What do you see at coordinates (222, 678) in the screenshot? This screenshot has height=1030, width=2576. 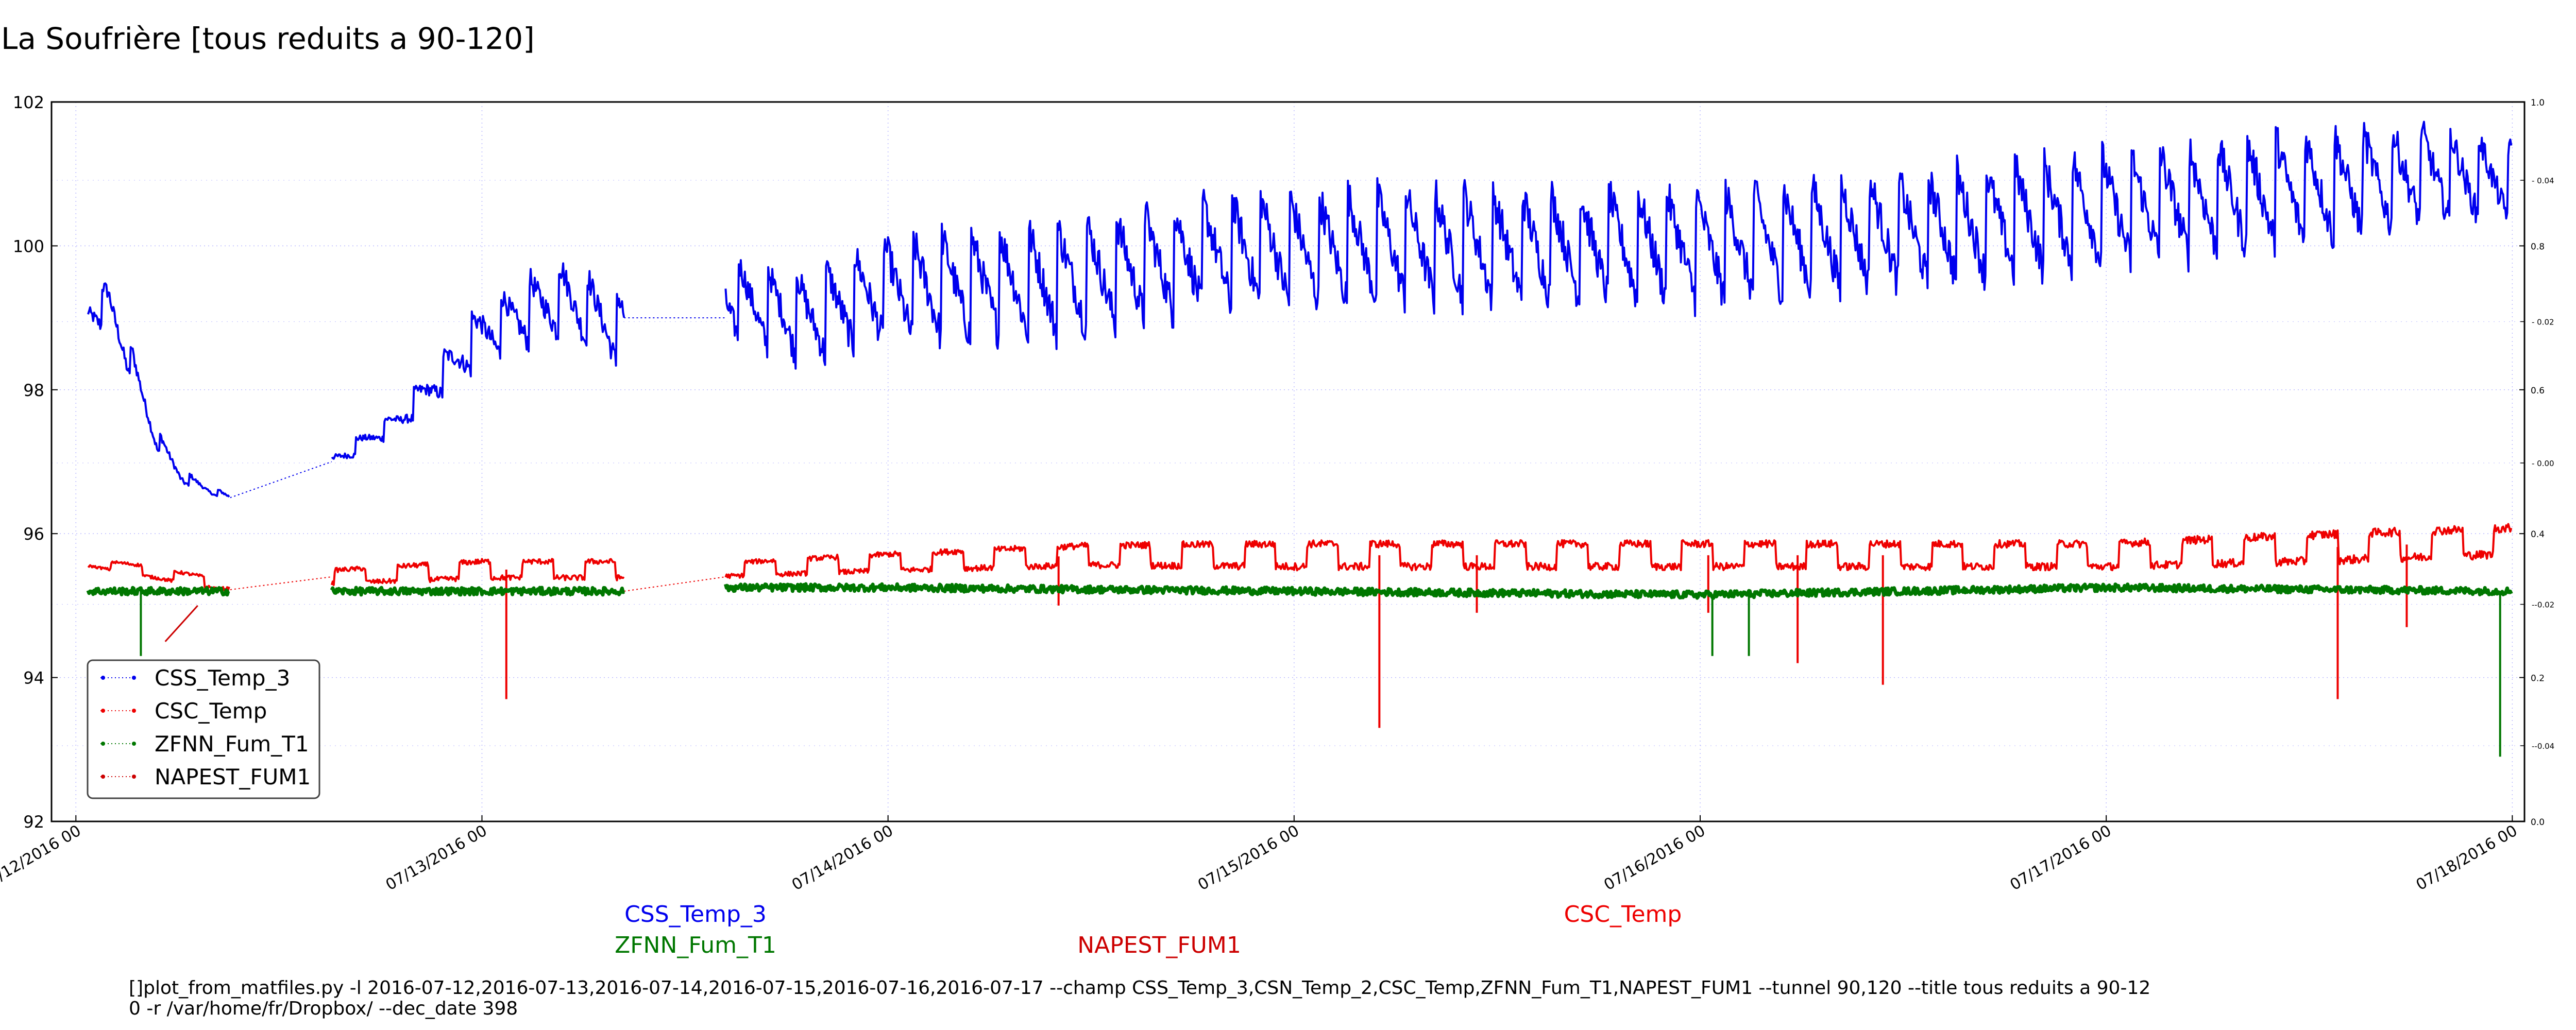 I see `legend-label: CSS_Temp_3` at bounding box center [222, 678].